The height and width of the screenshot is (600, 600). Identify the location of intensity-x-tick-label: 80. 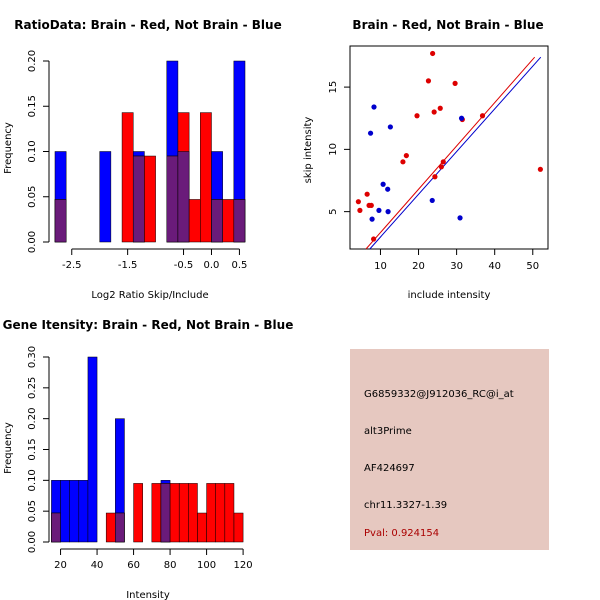
(170, 565).